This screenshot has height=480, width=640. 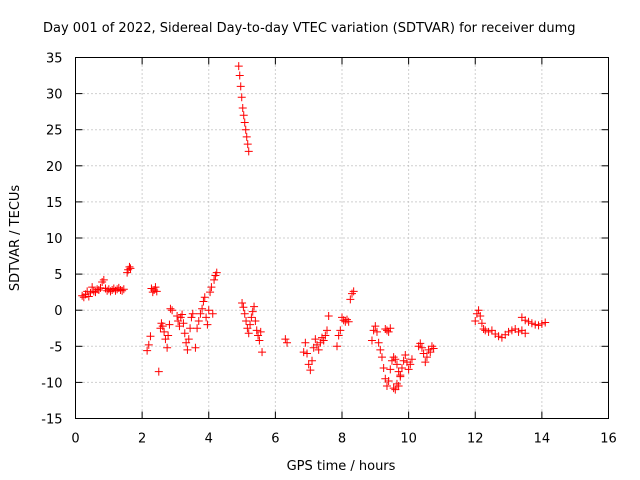 What do you see at coordinates (75, 439) in the screenshot?
I see `x-tick-label: 0` at bounding box center [75, 439].